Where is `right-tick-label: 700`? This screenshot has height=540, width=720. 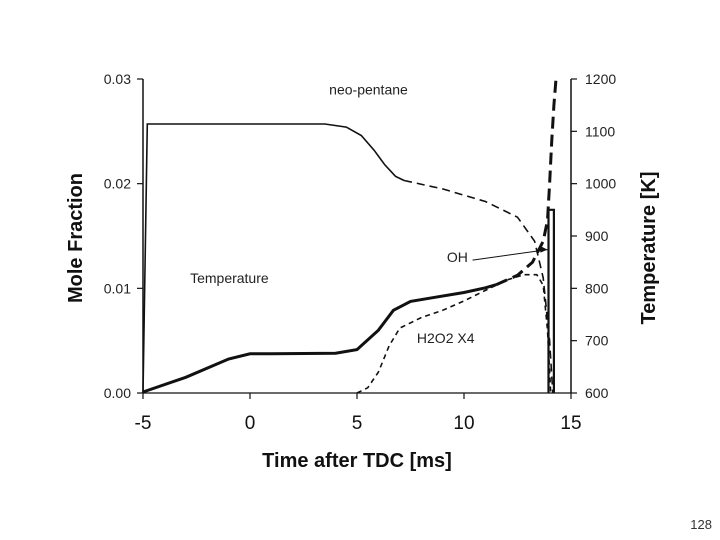
right-tick-label: 700 is located at coordinates (597, 341).